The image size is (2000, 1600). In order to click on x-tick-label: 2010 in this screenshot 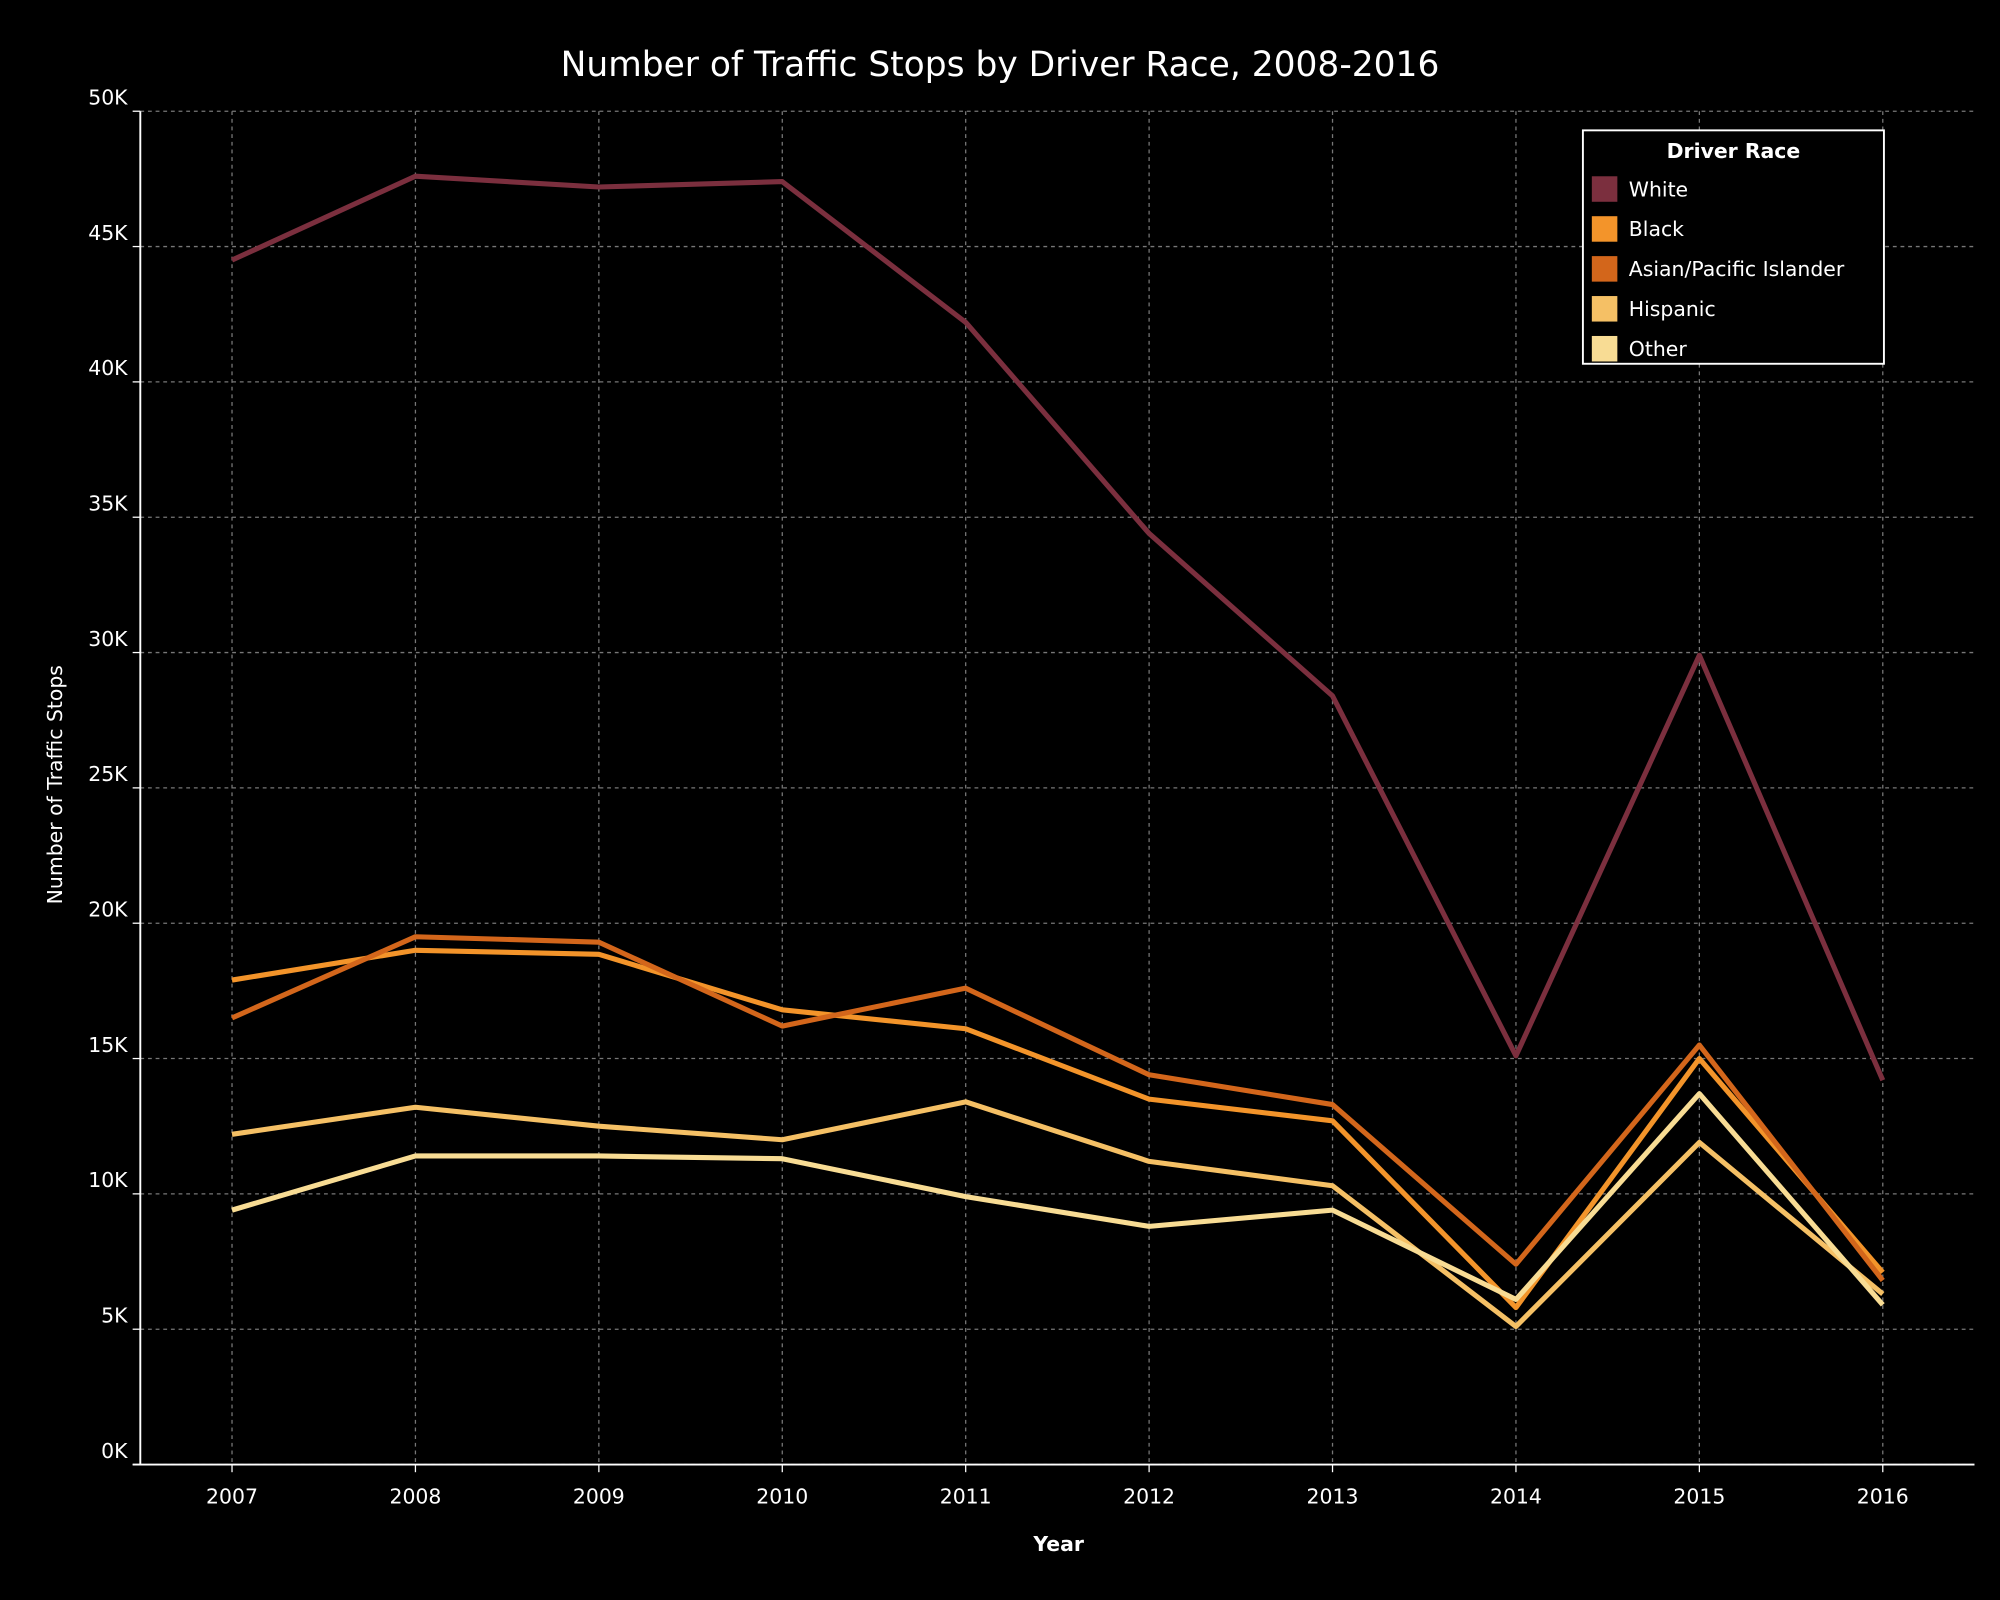, I will do `click(782, 1497)`.